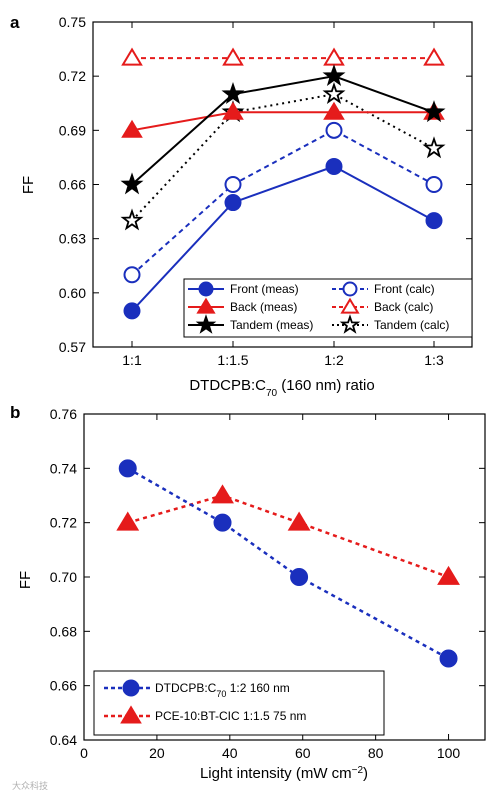 The image size is (501, 797). Describe the element at coordinates (25, 580) in the screenshot. I see `chart-b-y-label: FF` at that location.